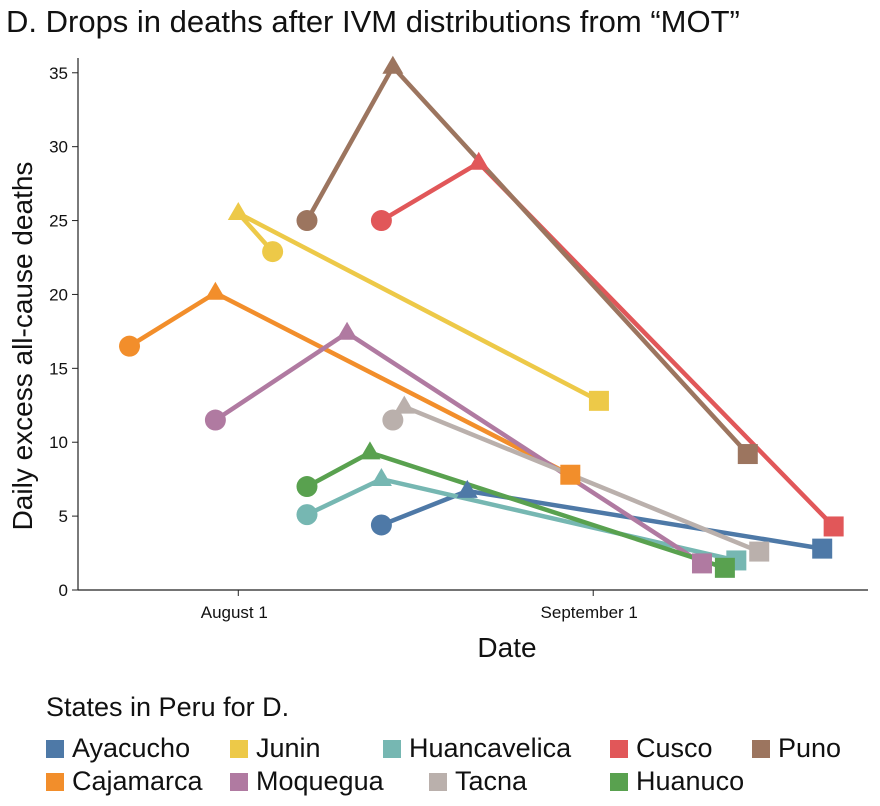 This screenshot has height=806, width=880. Describe the element at coordinates (822, 548) in the screenshot. I see `marker-ayacucho-square` at that location.